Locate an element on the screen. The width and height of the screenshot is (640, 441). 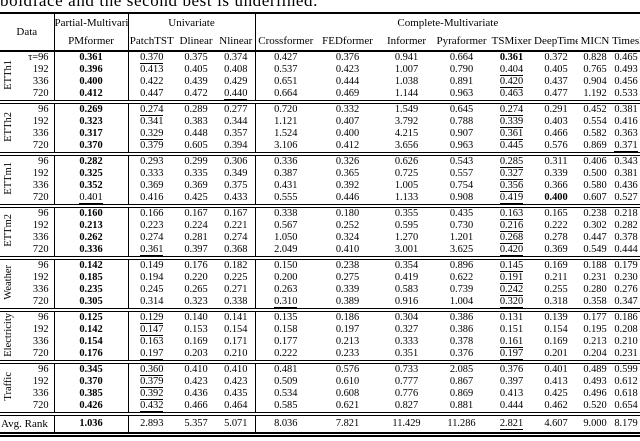
metric-cell: 0.171 is located at coordinates (236, 342).